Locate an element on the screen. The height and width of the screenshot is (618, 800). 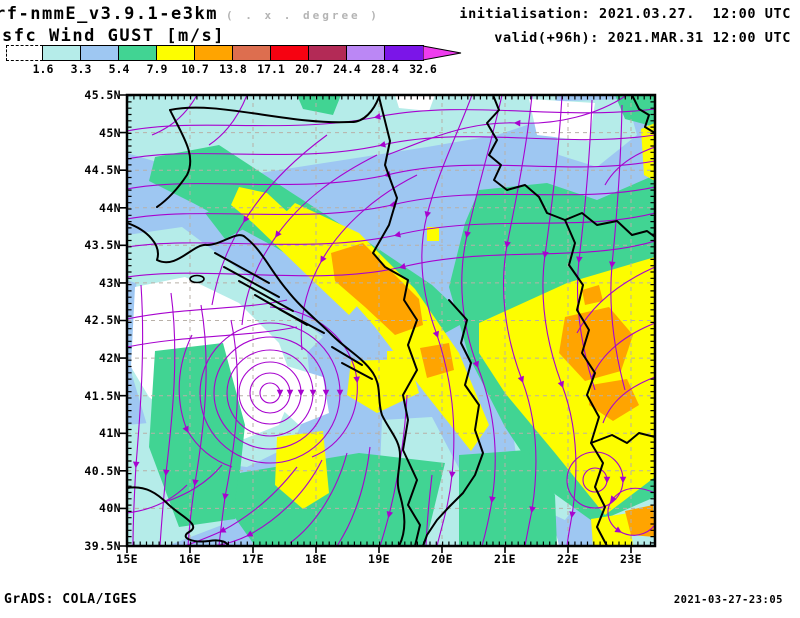
legend-value: 13.8 is located at coordinates (233, 69).